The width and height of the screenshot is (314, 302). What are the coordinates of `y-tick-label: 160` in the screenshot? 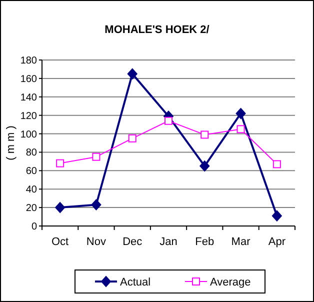 It's located at (29, 79).